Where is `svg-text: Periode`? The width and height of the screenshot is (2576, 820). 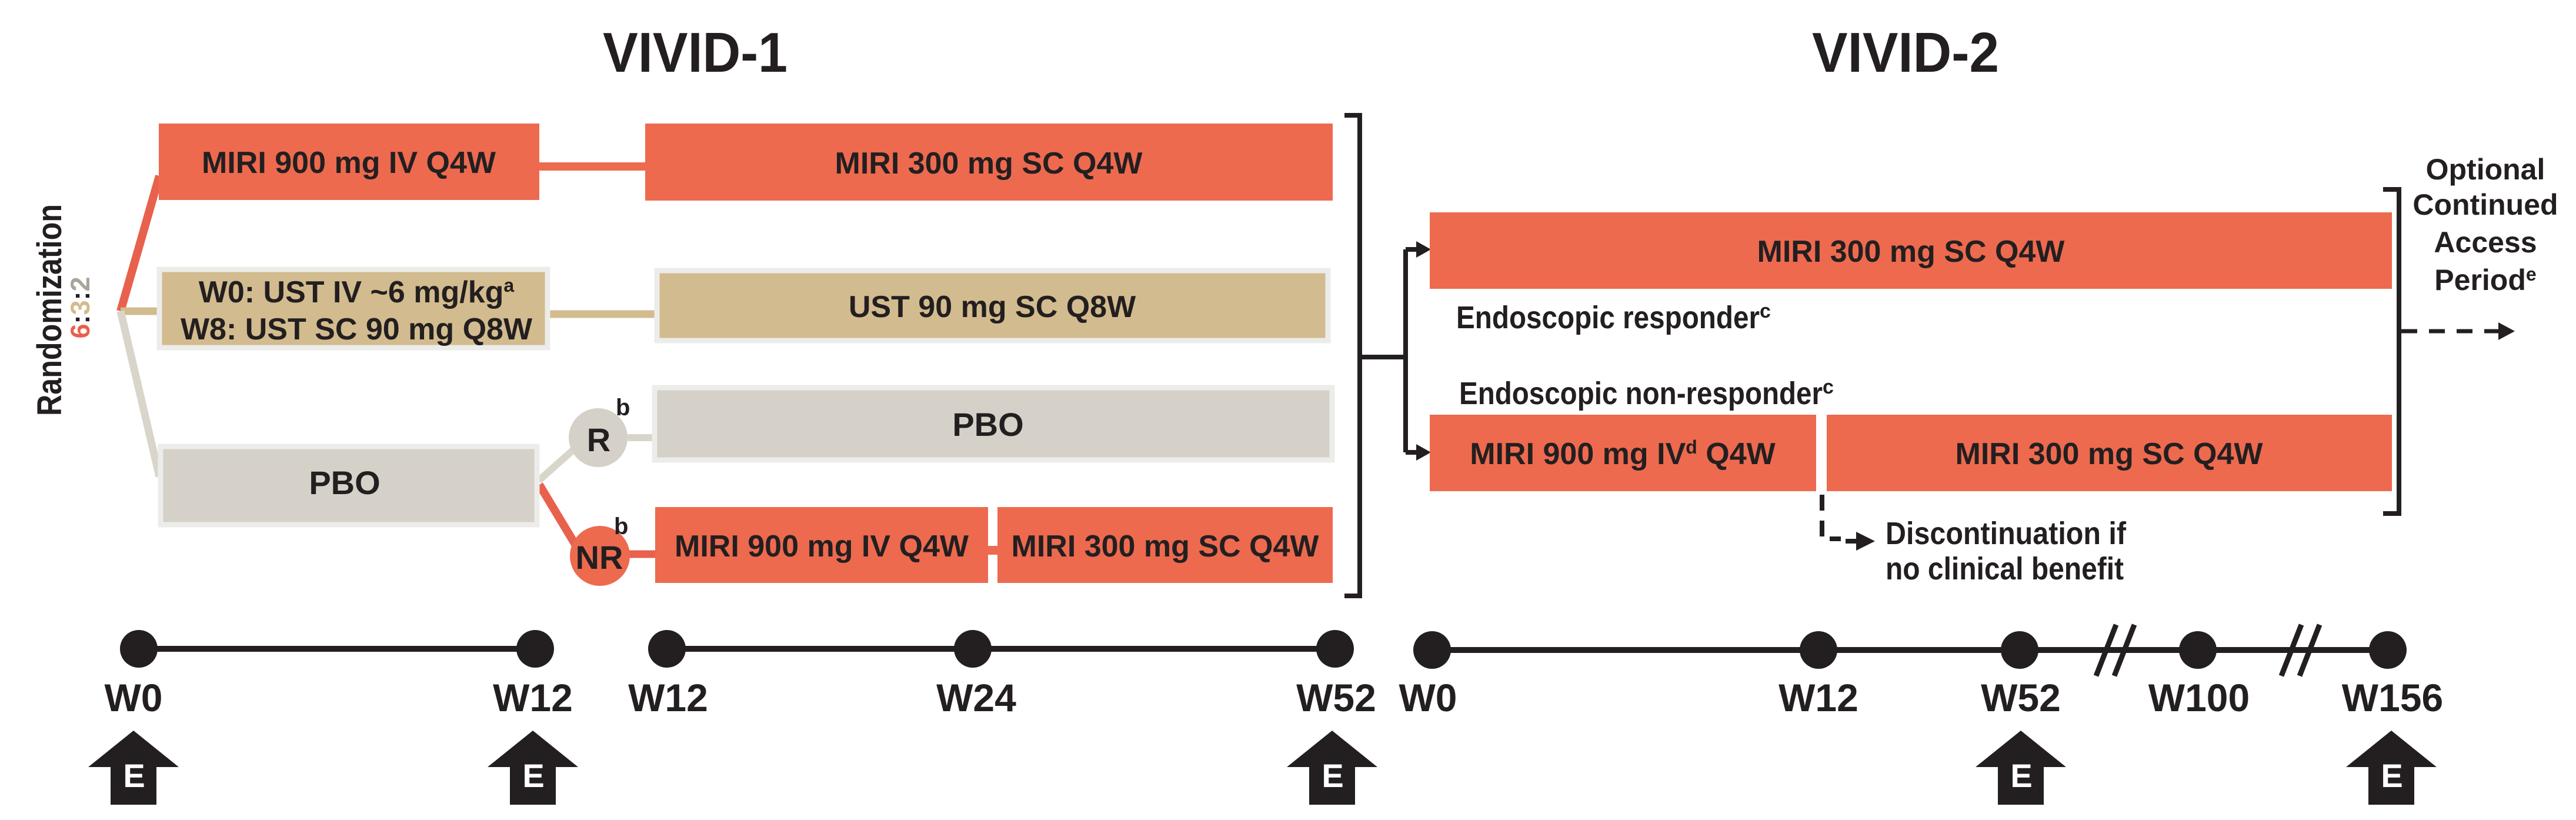
svg-text: Periode is located at coordinates (2485, 280).